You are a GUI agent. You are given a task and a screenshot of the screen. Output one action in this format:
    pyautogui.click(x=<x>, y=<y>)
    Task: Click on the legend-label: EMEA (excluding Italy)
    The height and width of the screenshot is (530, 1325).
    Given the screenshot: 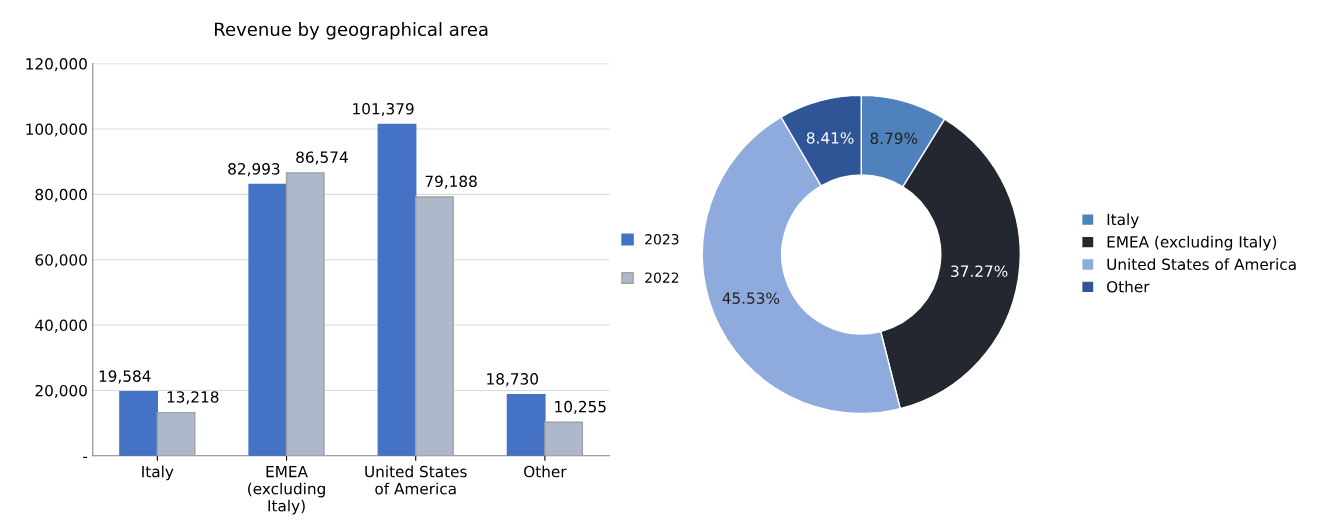 What is the action you would take?
    pyautogui.click(x=1192, y=243)
    